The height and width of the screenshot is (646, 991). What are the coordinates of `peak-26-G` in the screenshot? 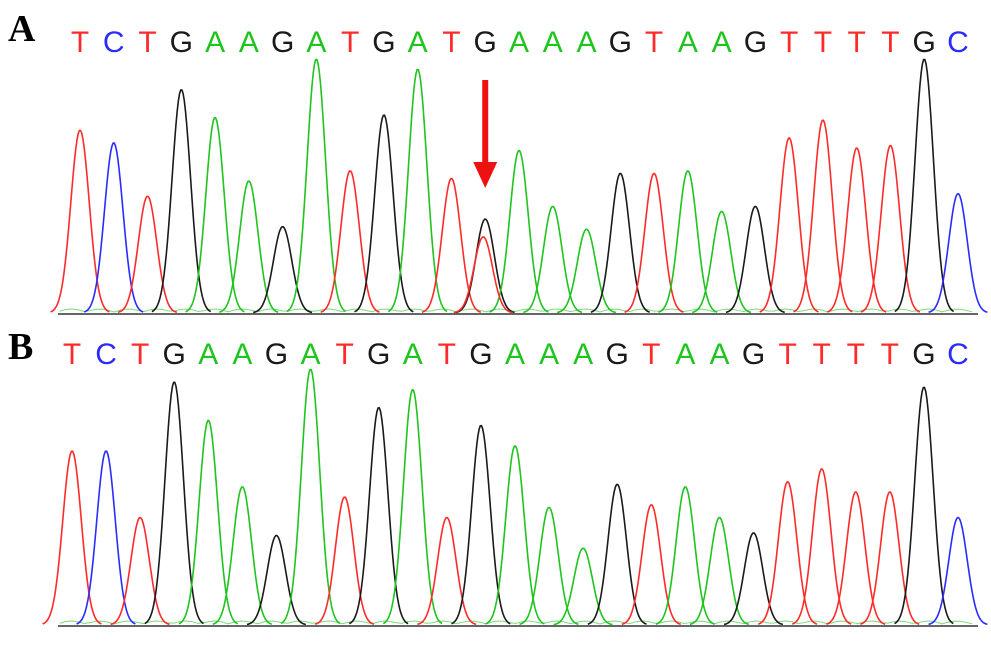 It's located at (924, 505).